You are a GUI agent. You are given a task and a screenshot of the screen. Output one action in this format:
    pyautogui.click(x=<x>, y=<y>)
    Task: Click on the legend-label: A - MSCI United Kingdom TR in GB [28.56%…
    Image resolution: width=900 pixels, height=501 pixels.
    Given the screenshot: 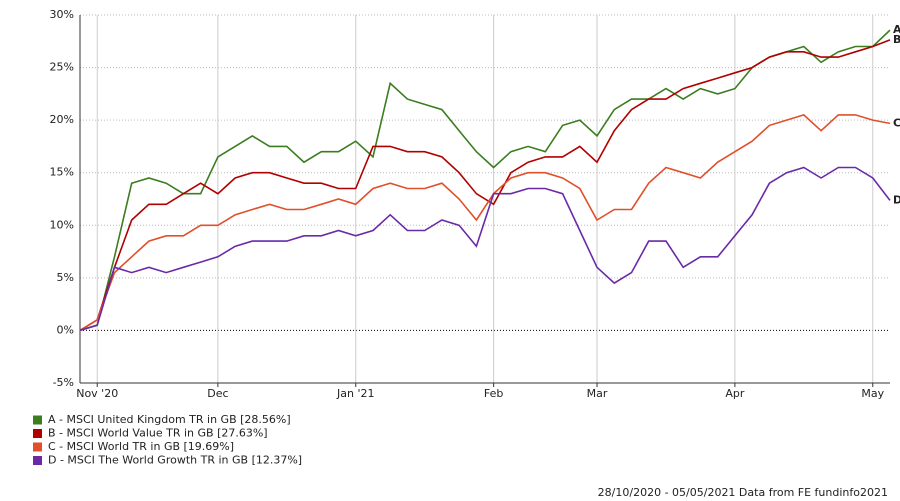 What is the action you would take?
    pyautogui.click(x=169, y=419)
    